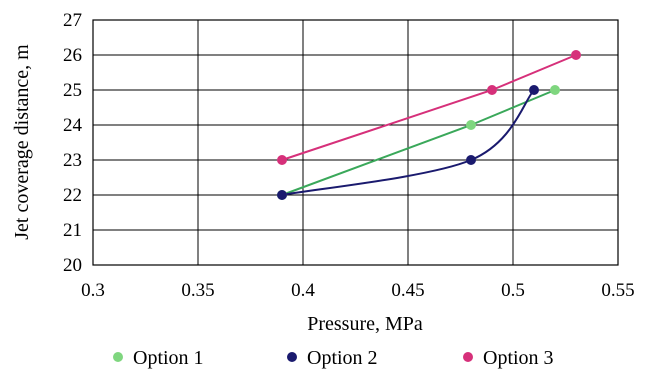 This screenshot has width=660, height=374. Describe the element at coordinates (518, 358) in the screenshot. I see `legend-label-option-3: Option 3` at that location.